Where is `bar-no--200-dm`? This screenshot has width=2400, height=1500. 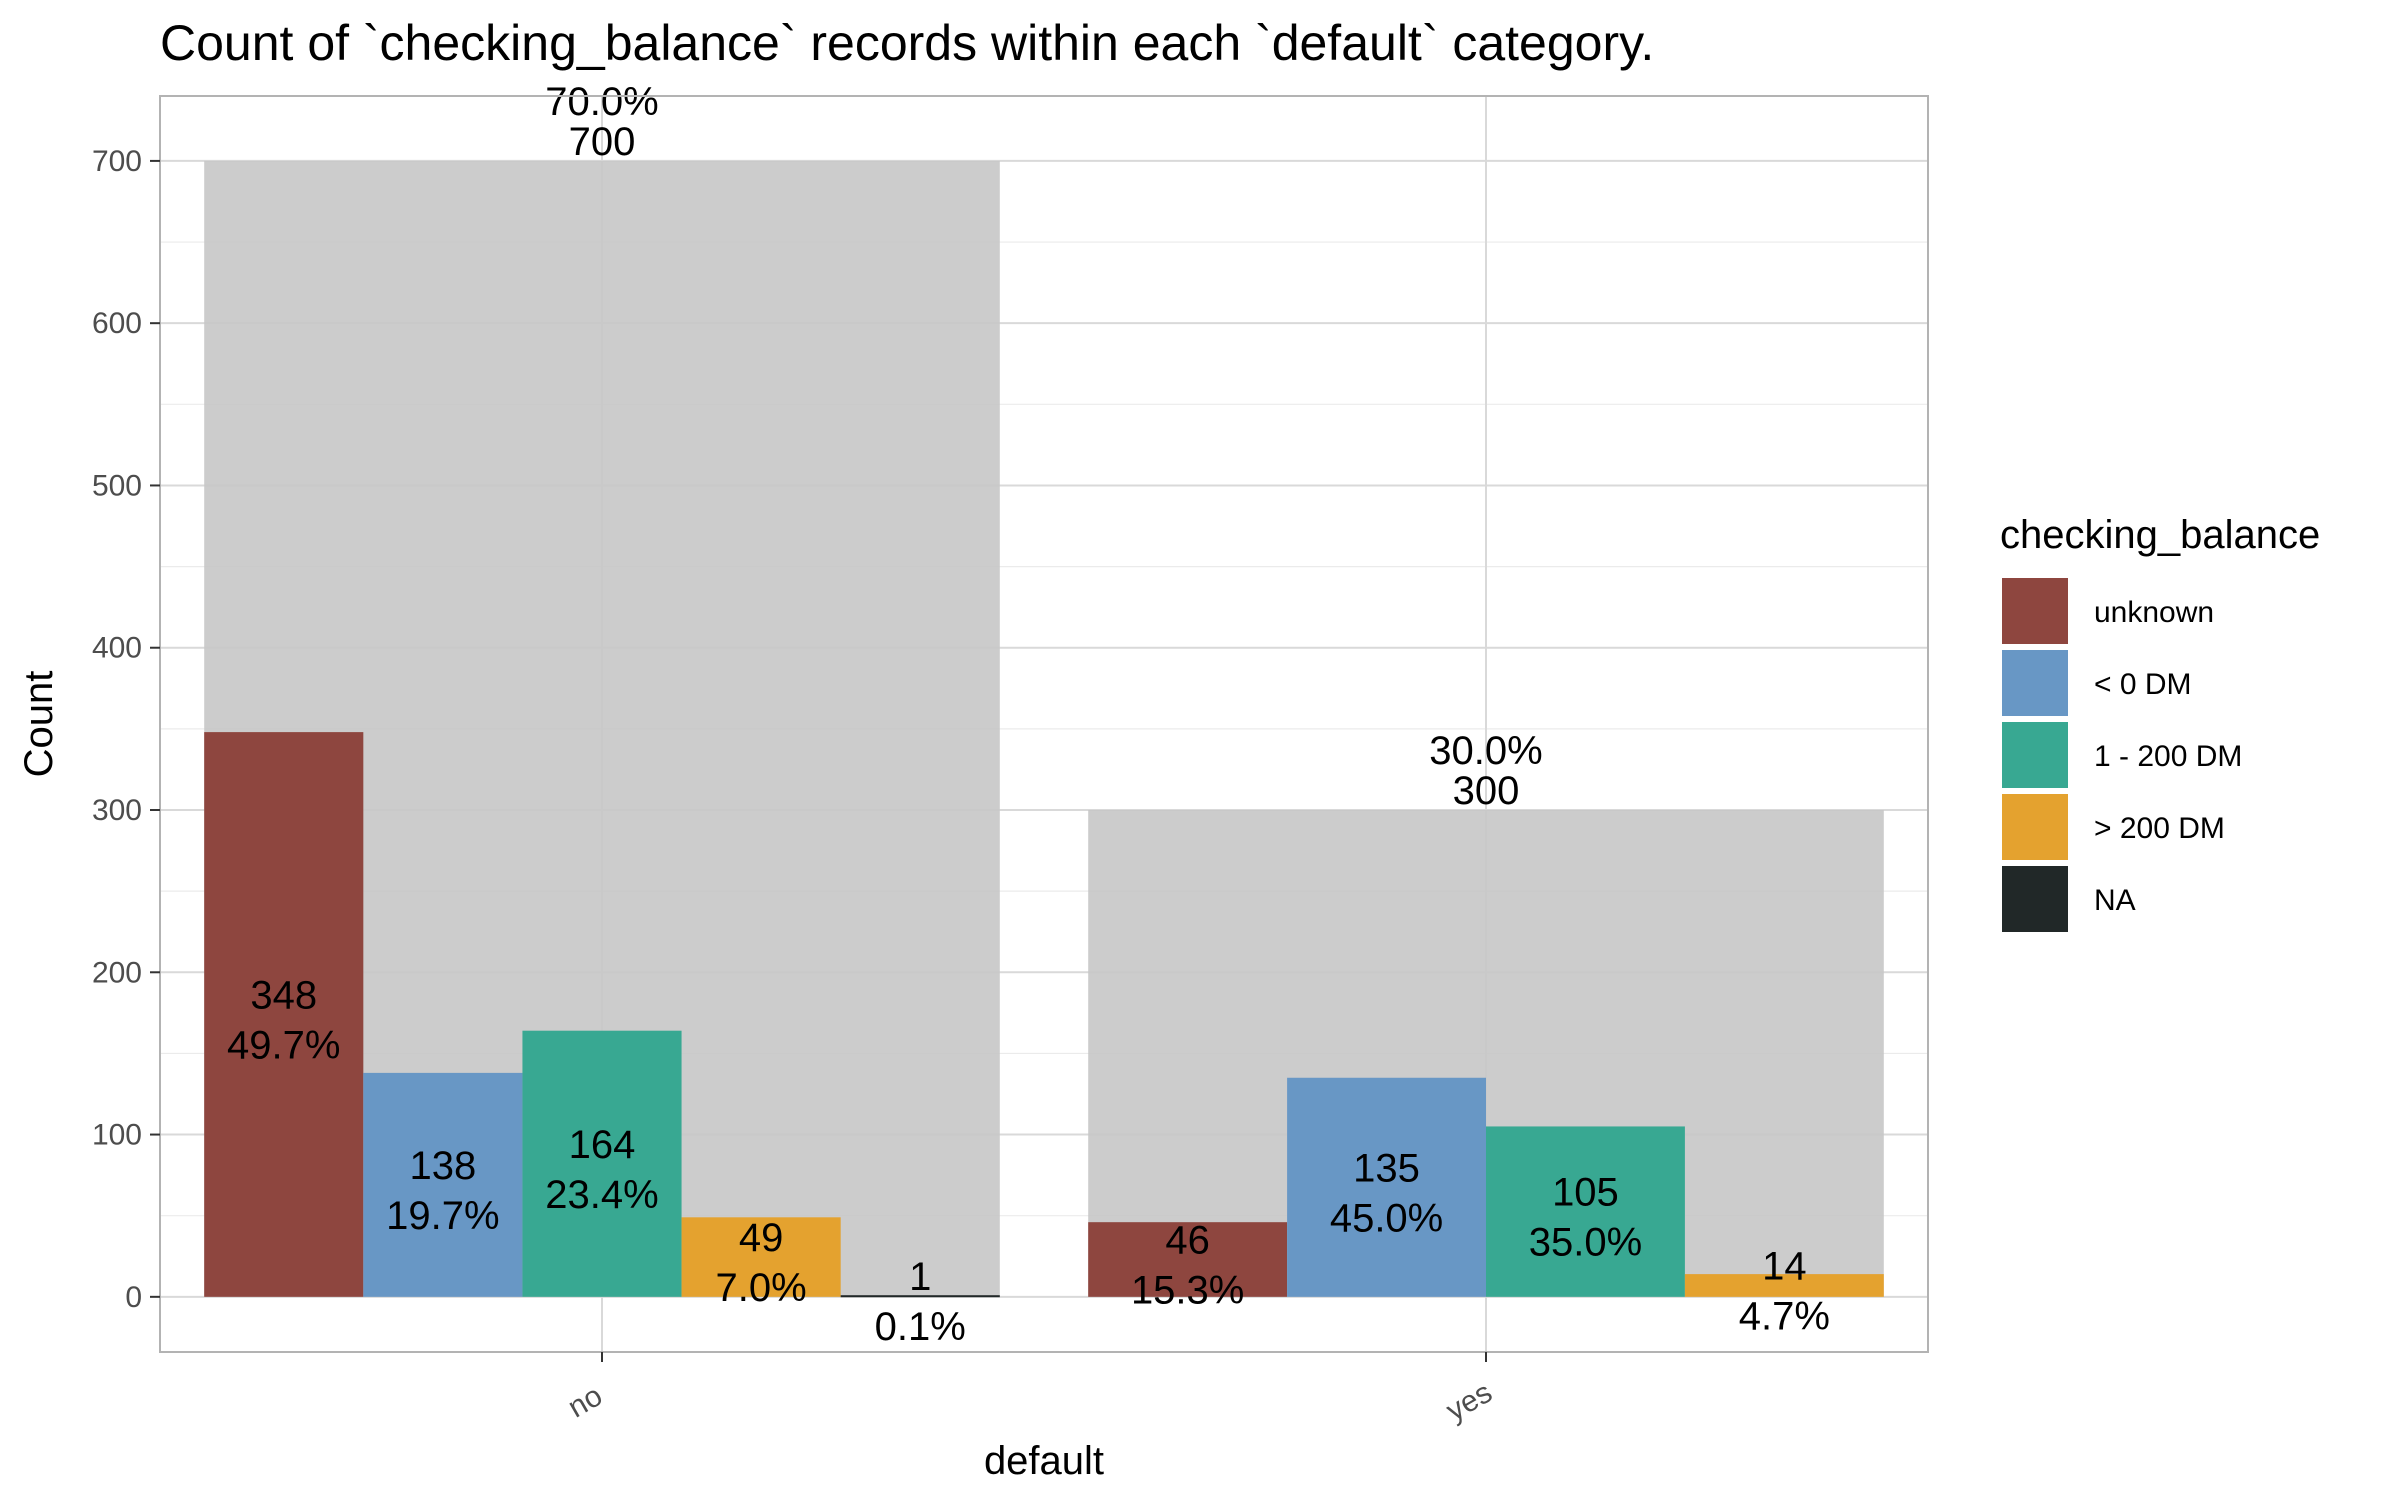
bar-no--200-dm is located at coordinates (761, 1257).